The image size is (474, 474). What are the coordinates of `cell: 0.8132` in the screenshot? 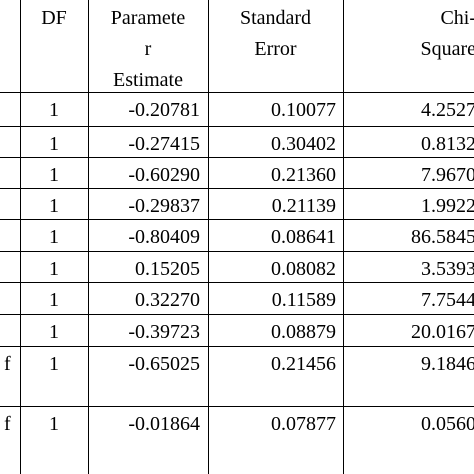 It's located at (447, 144).